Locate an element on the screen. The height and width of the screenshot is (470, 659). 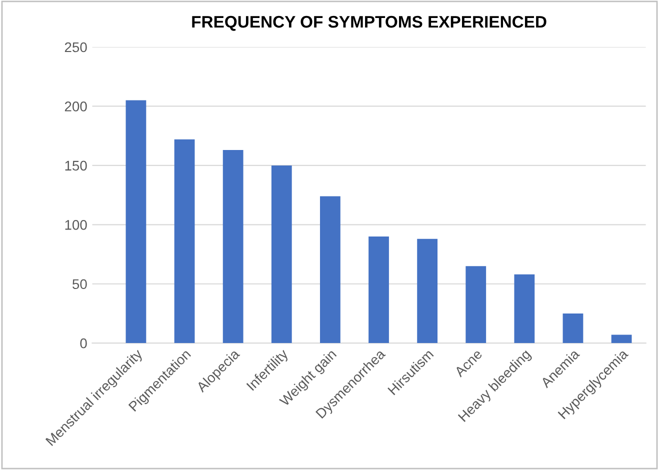
chart-title: FREQUENCY OF SYMPTOMS EXPERIENCED is located at coordinates (369, 23).